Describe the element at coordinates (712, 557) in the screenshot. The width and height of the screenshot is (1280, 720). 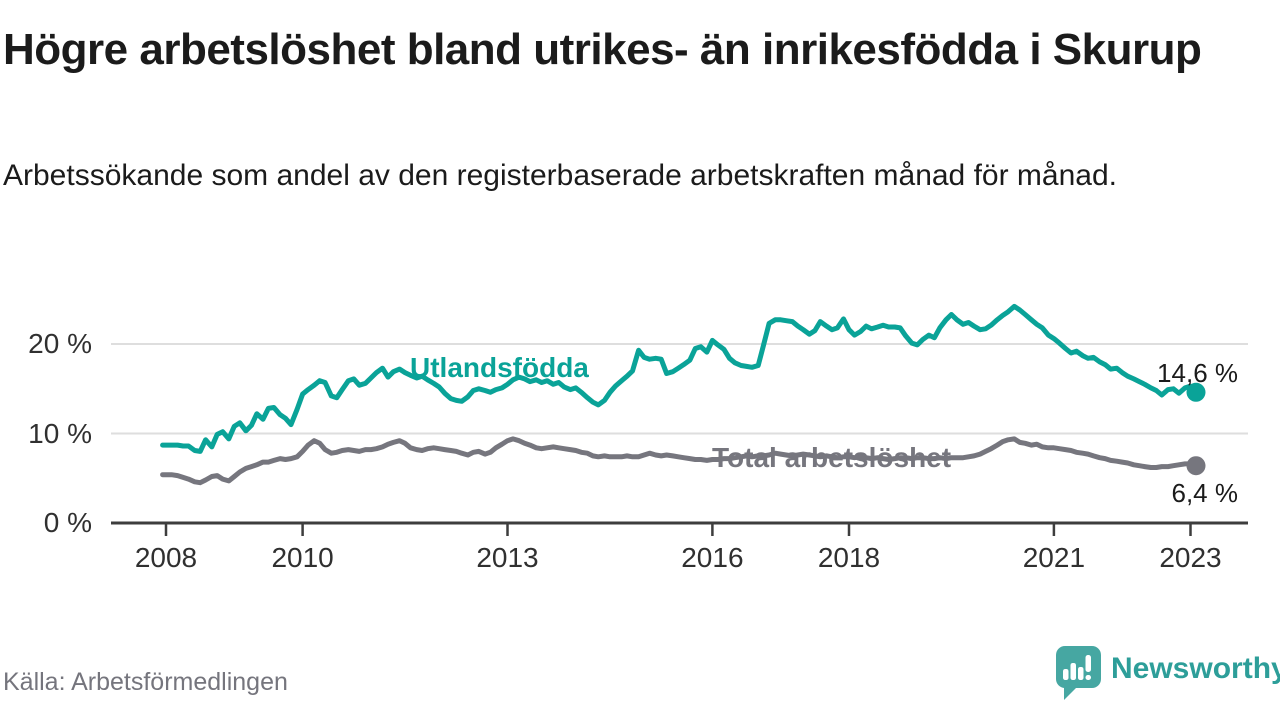
I see `x-tick-label-2016: 2016` at that location.